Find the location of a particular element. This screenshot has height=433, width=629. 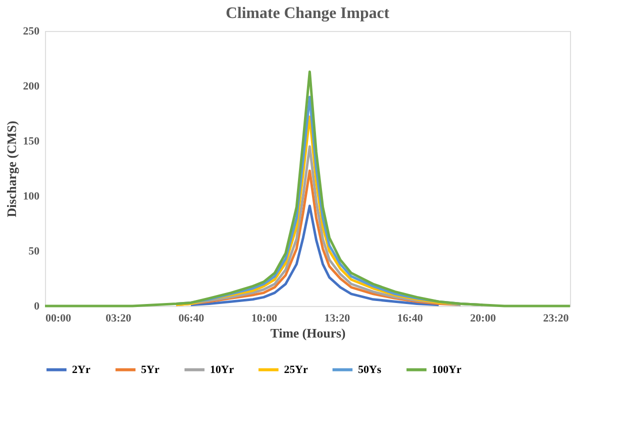

x-tick-label: 13:20 is located at coordinates (337, 318).